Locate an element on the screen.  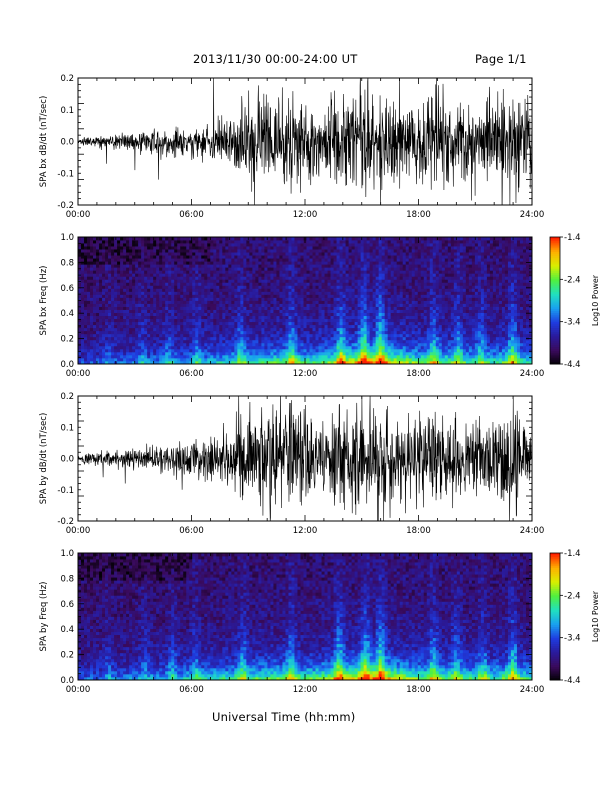
y-axis-title: SPA bx Freq (Hz) is located at coordinates (44, 300).